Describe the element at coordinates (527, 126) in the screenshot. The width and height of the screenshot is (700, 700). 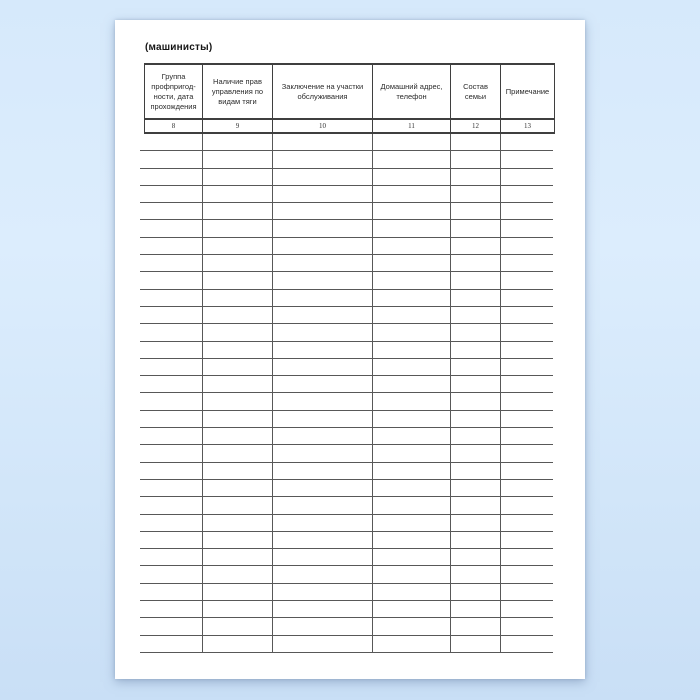
I see `column-number-13: 13` at that location.